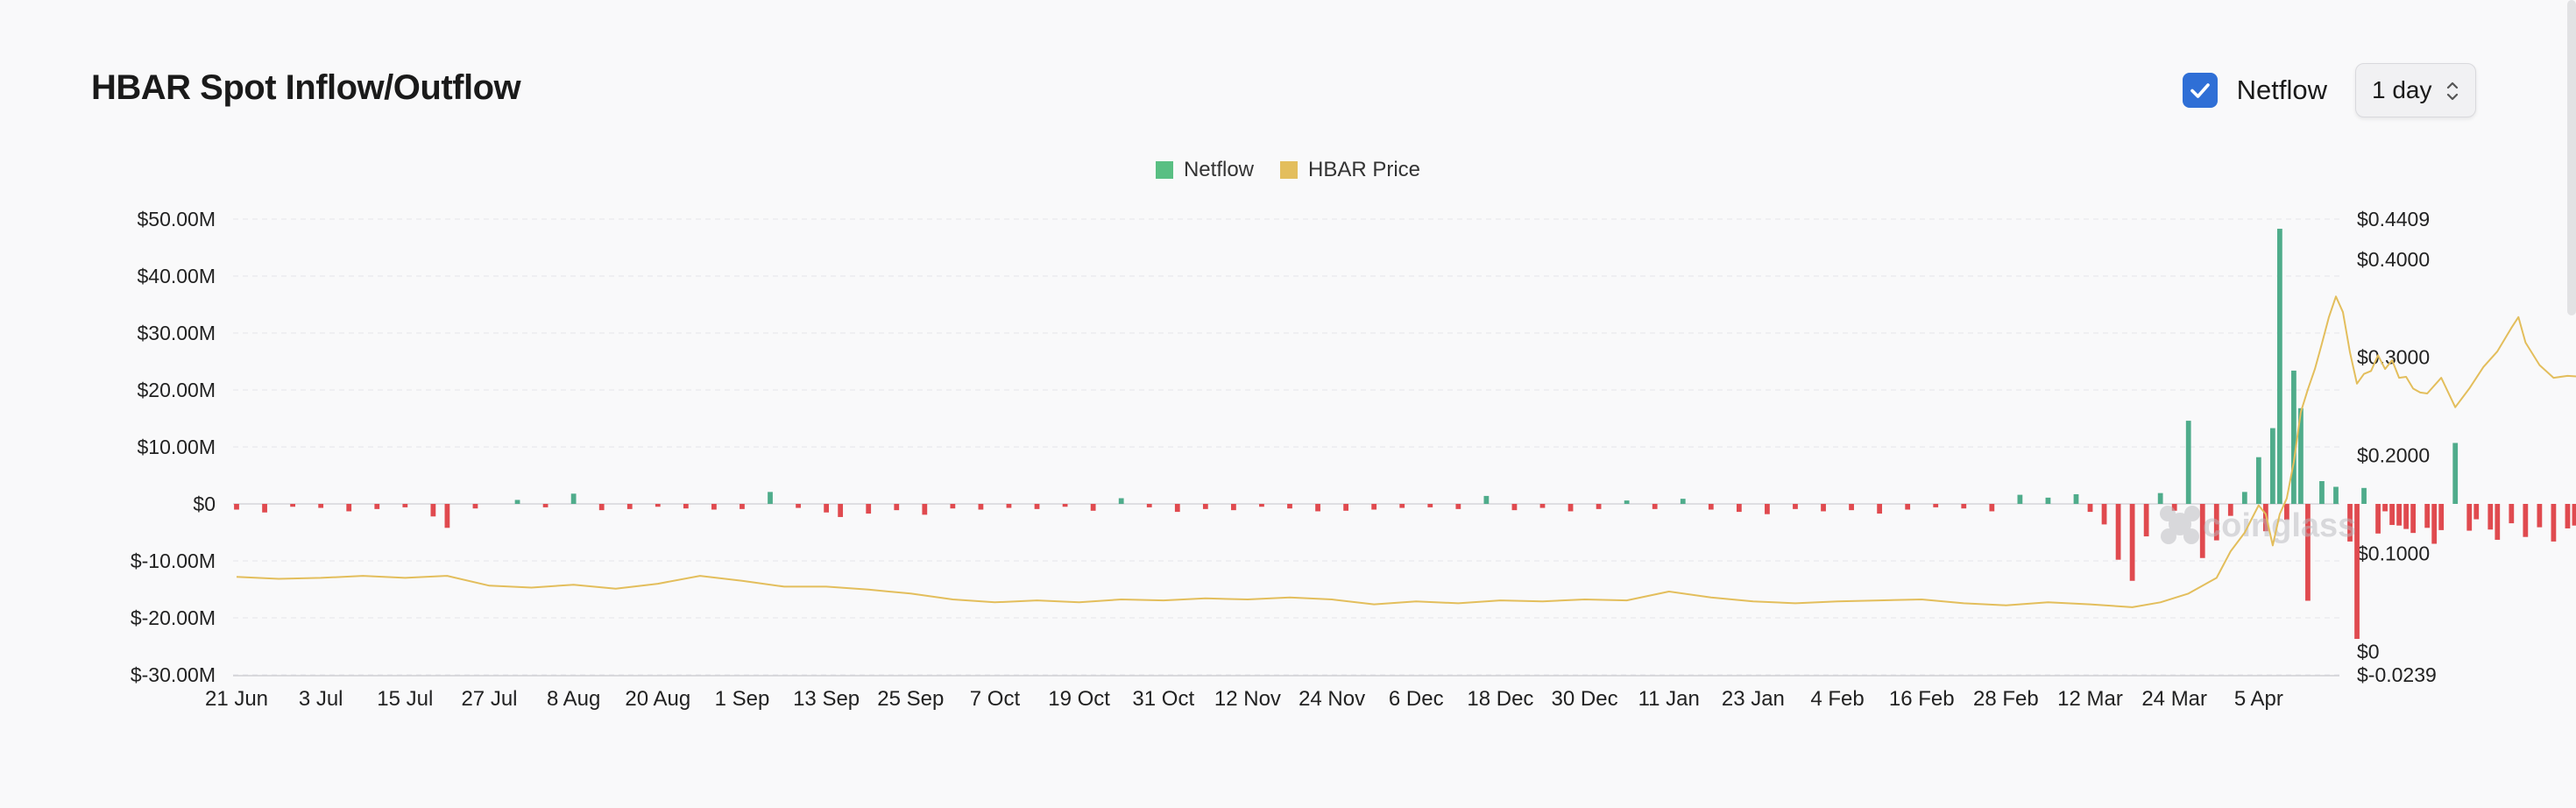 This screenshot has width=2576, height=808. What do you see at coordinates (826, 699) in the screenshot?
I see `x-tick-label: 13 Sep` at bounding box center [826, 699].